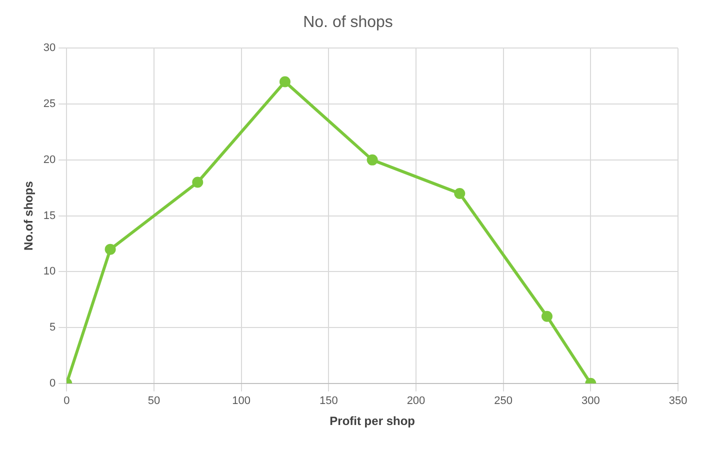 This screenshot has width=708, height=450. I want to click on chart-title: No. of shops, so click(348, 23).